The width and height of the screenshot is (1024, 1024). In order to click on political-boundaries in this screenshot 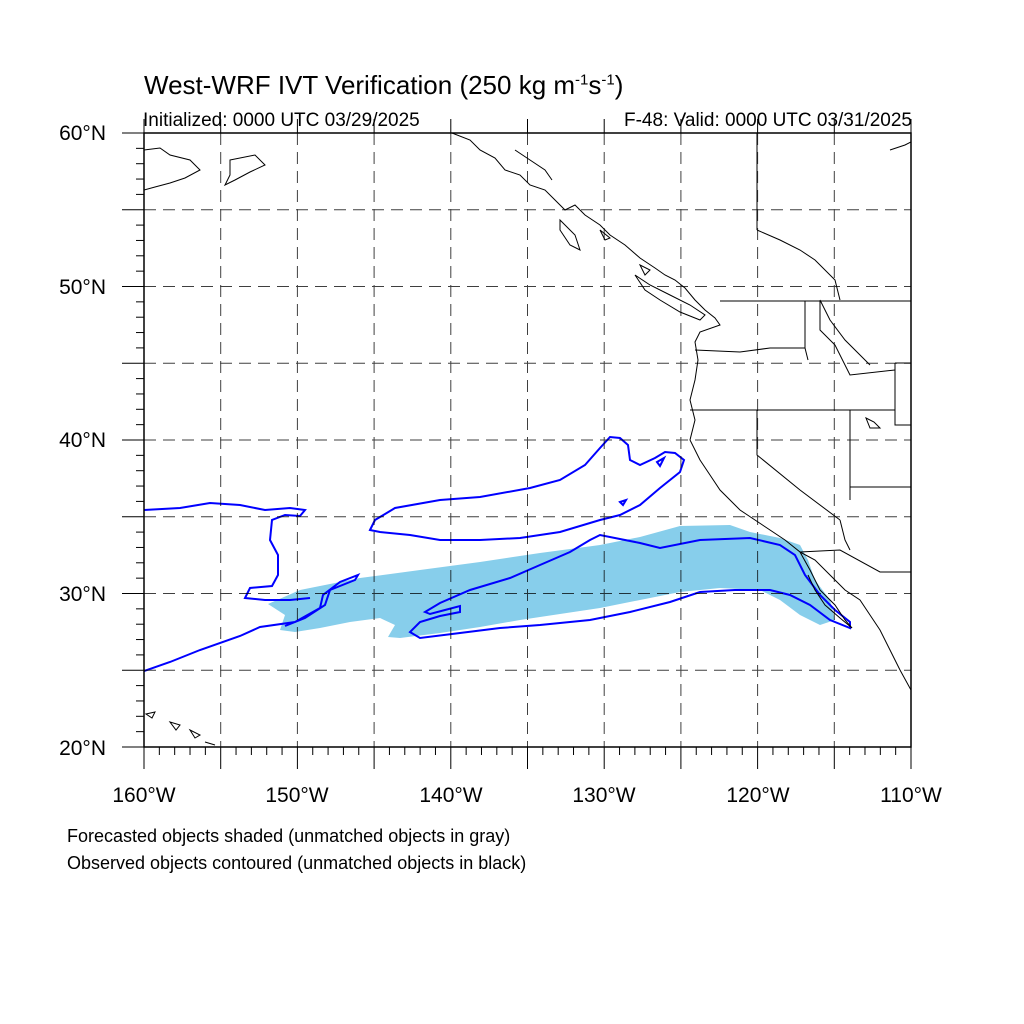, I will do `click(800, 353)`.